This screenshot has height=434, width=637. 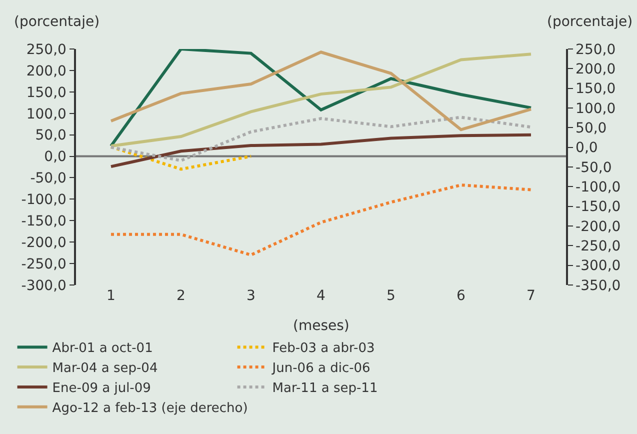 I want to click on x-axis-title: (meses), so click(x=321, y=326).